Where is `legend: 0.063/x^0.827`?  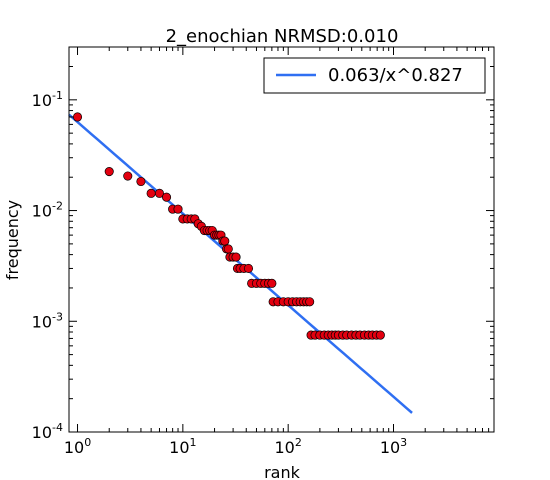
legend: 0.063/x^0.827 is located at coordinates (374, 75).